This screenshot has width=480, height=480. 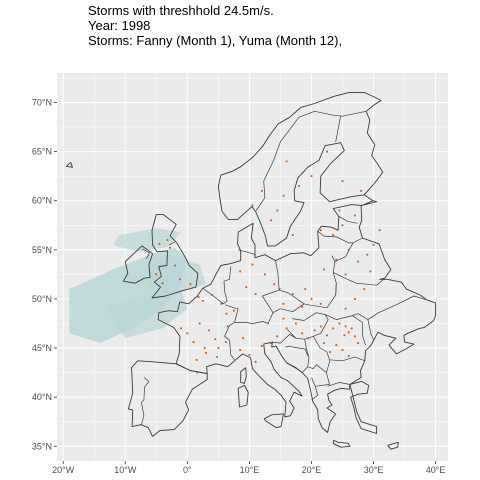 I want to click on y-tick-label: 40°N, so click(x=42, y=397).